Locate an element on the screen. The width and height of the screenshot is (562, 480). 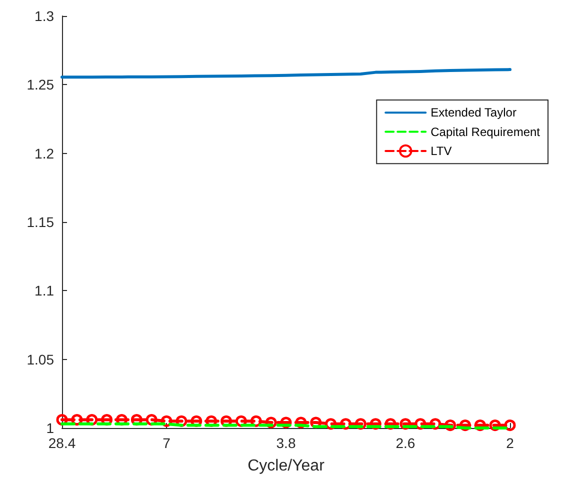
x-tick-label: 7 is located at coordinates (166, 443).